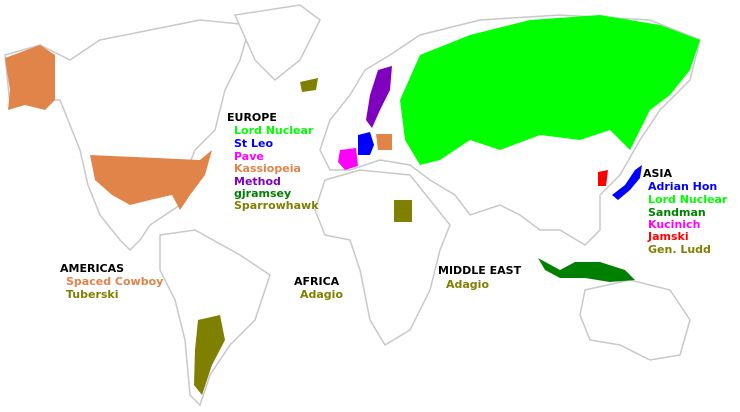 The image size is (740, 412). What do you see at coordinates (92, 268) in the screenshot?
I see `region-title-americas: AMERICAS` at bounding box center [92, 268].